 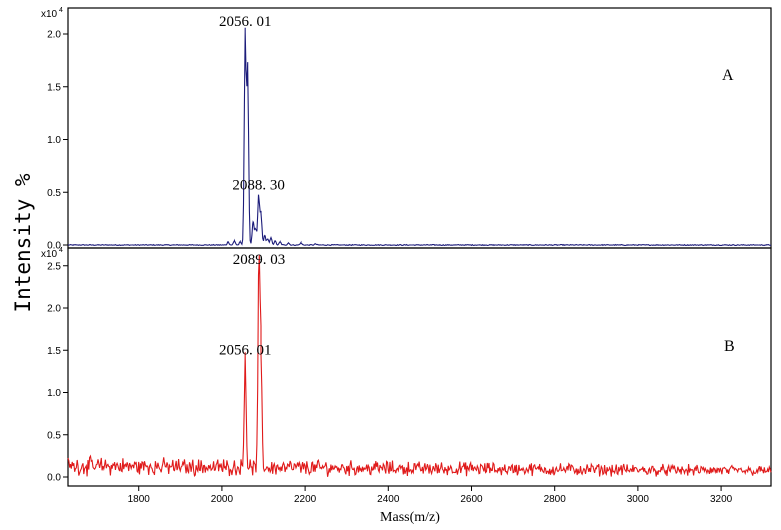 I want to click on multiplier-exponent-B: 4, so click(x=61, y=250).